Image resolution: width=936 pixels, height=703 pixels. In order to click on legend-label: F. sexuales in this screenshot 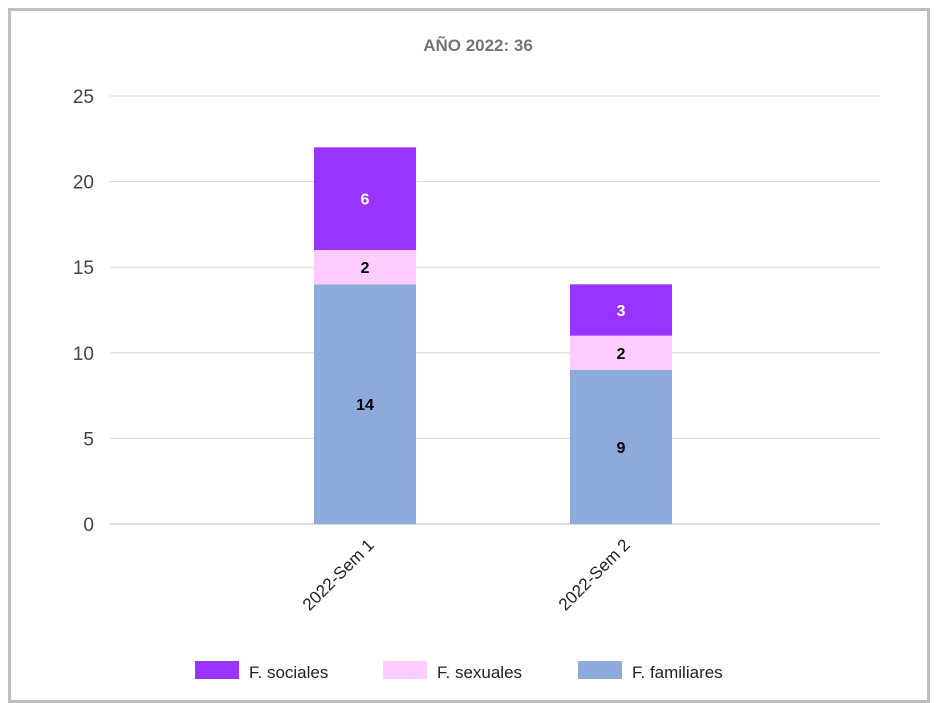, I will do `click(479, 672)`.